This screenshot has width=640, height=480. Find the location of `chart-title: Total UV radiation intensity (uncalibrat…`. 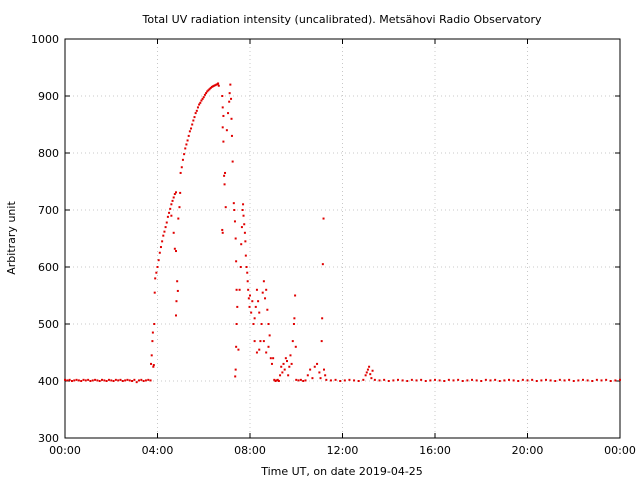

chart-title: Total UV radiation intensity (uncalibrat… is located at coordinates (342, 19).